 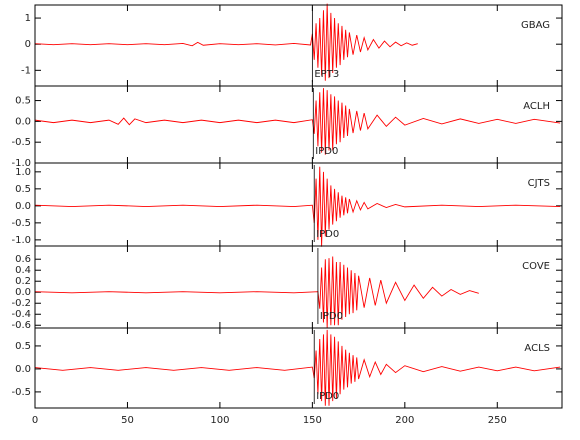 I want to click on y-tick-label: -0.6, so click(x=21, y=325).